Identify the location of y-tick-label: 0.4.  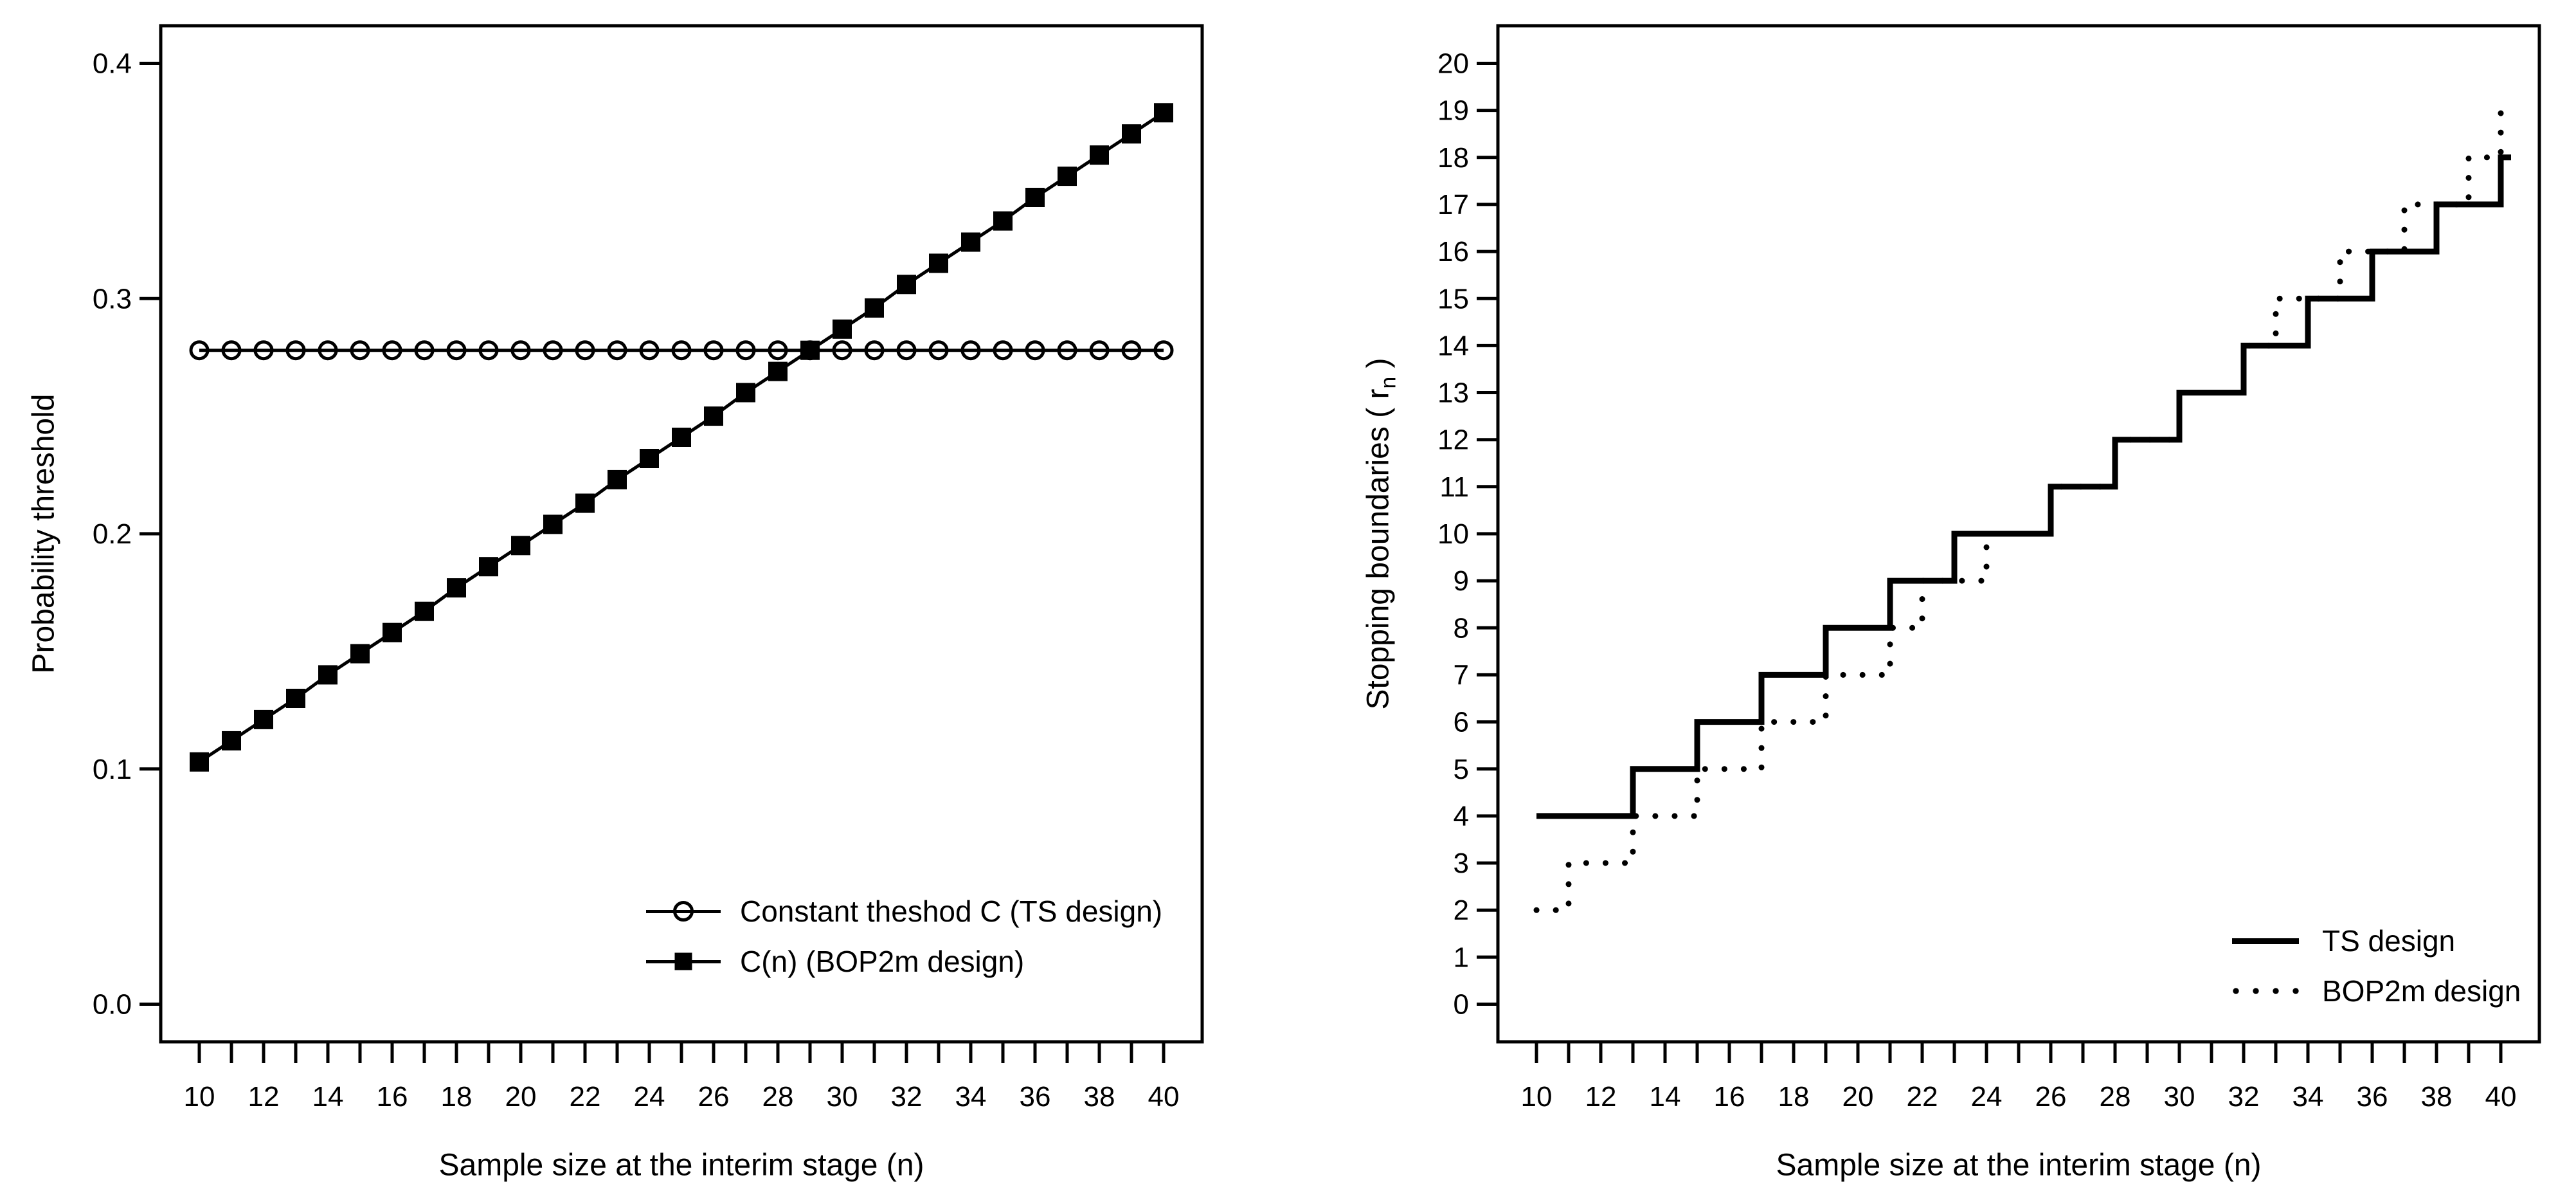
(112, 64).